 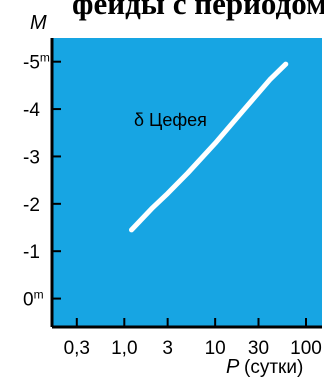 What do you see at coordinates (31, 252) in the screenshot?
I see `y-tick-label: -1` at bounding box center [31, 252].